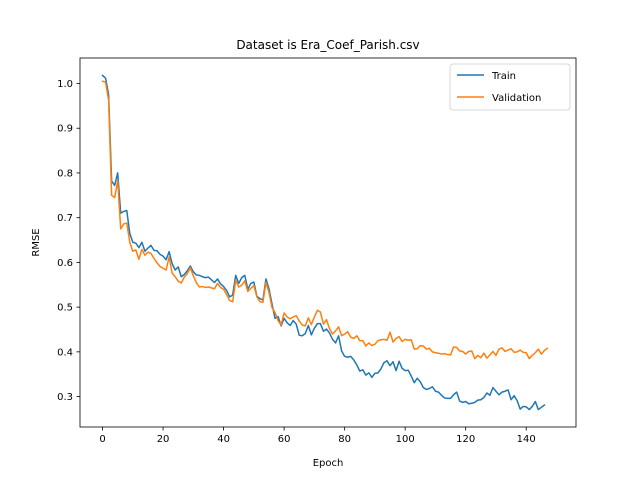 The image size is (640, 480). I want to click on y-tick-label: 0.8, so click(65, 173).